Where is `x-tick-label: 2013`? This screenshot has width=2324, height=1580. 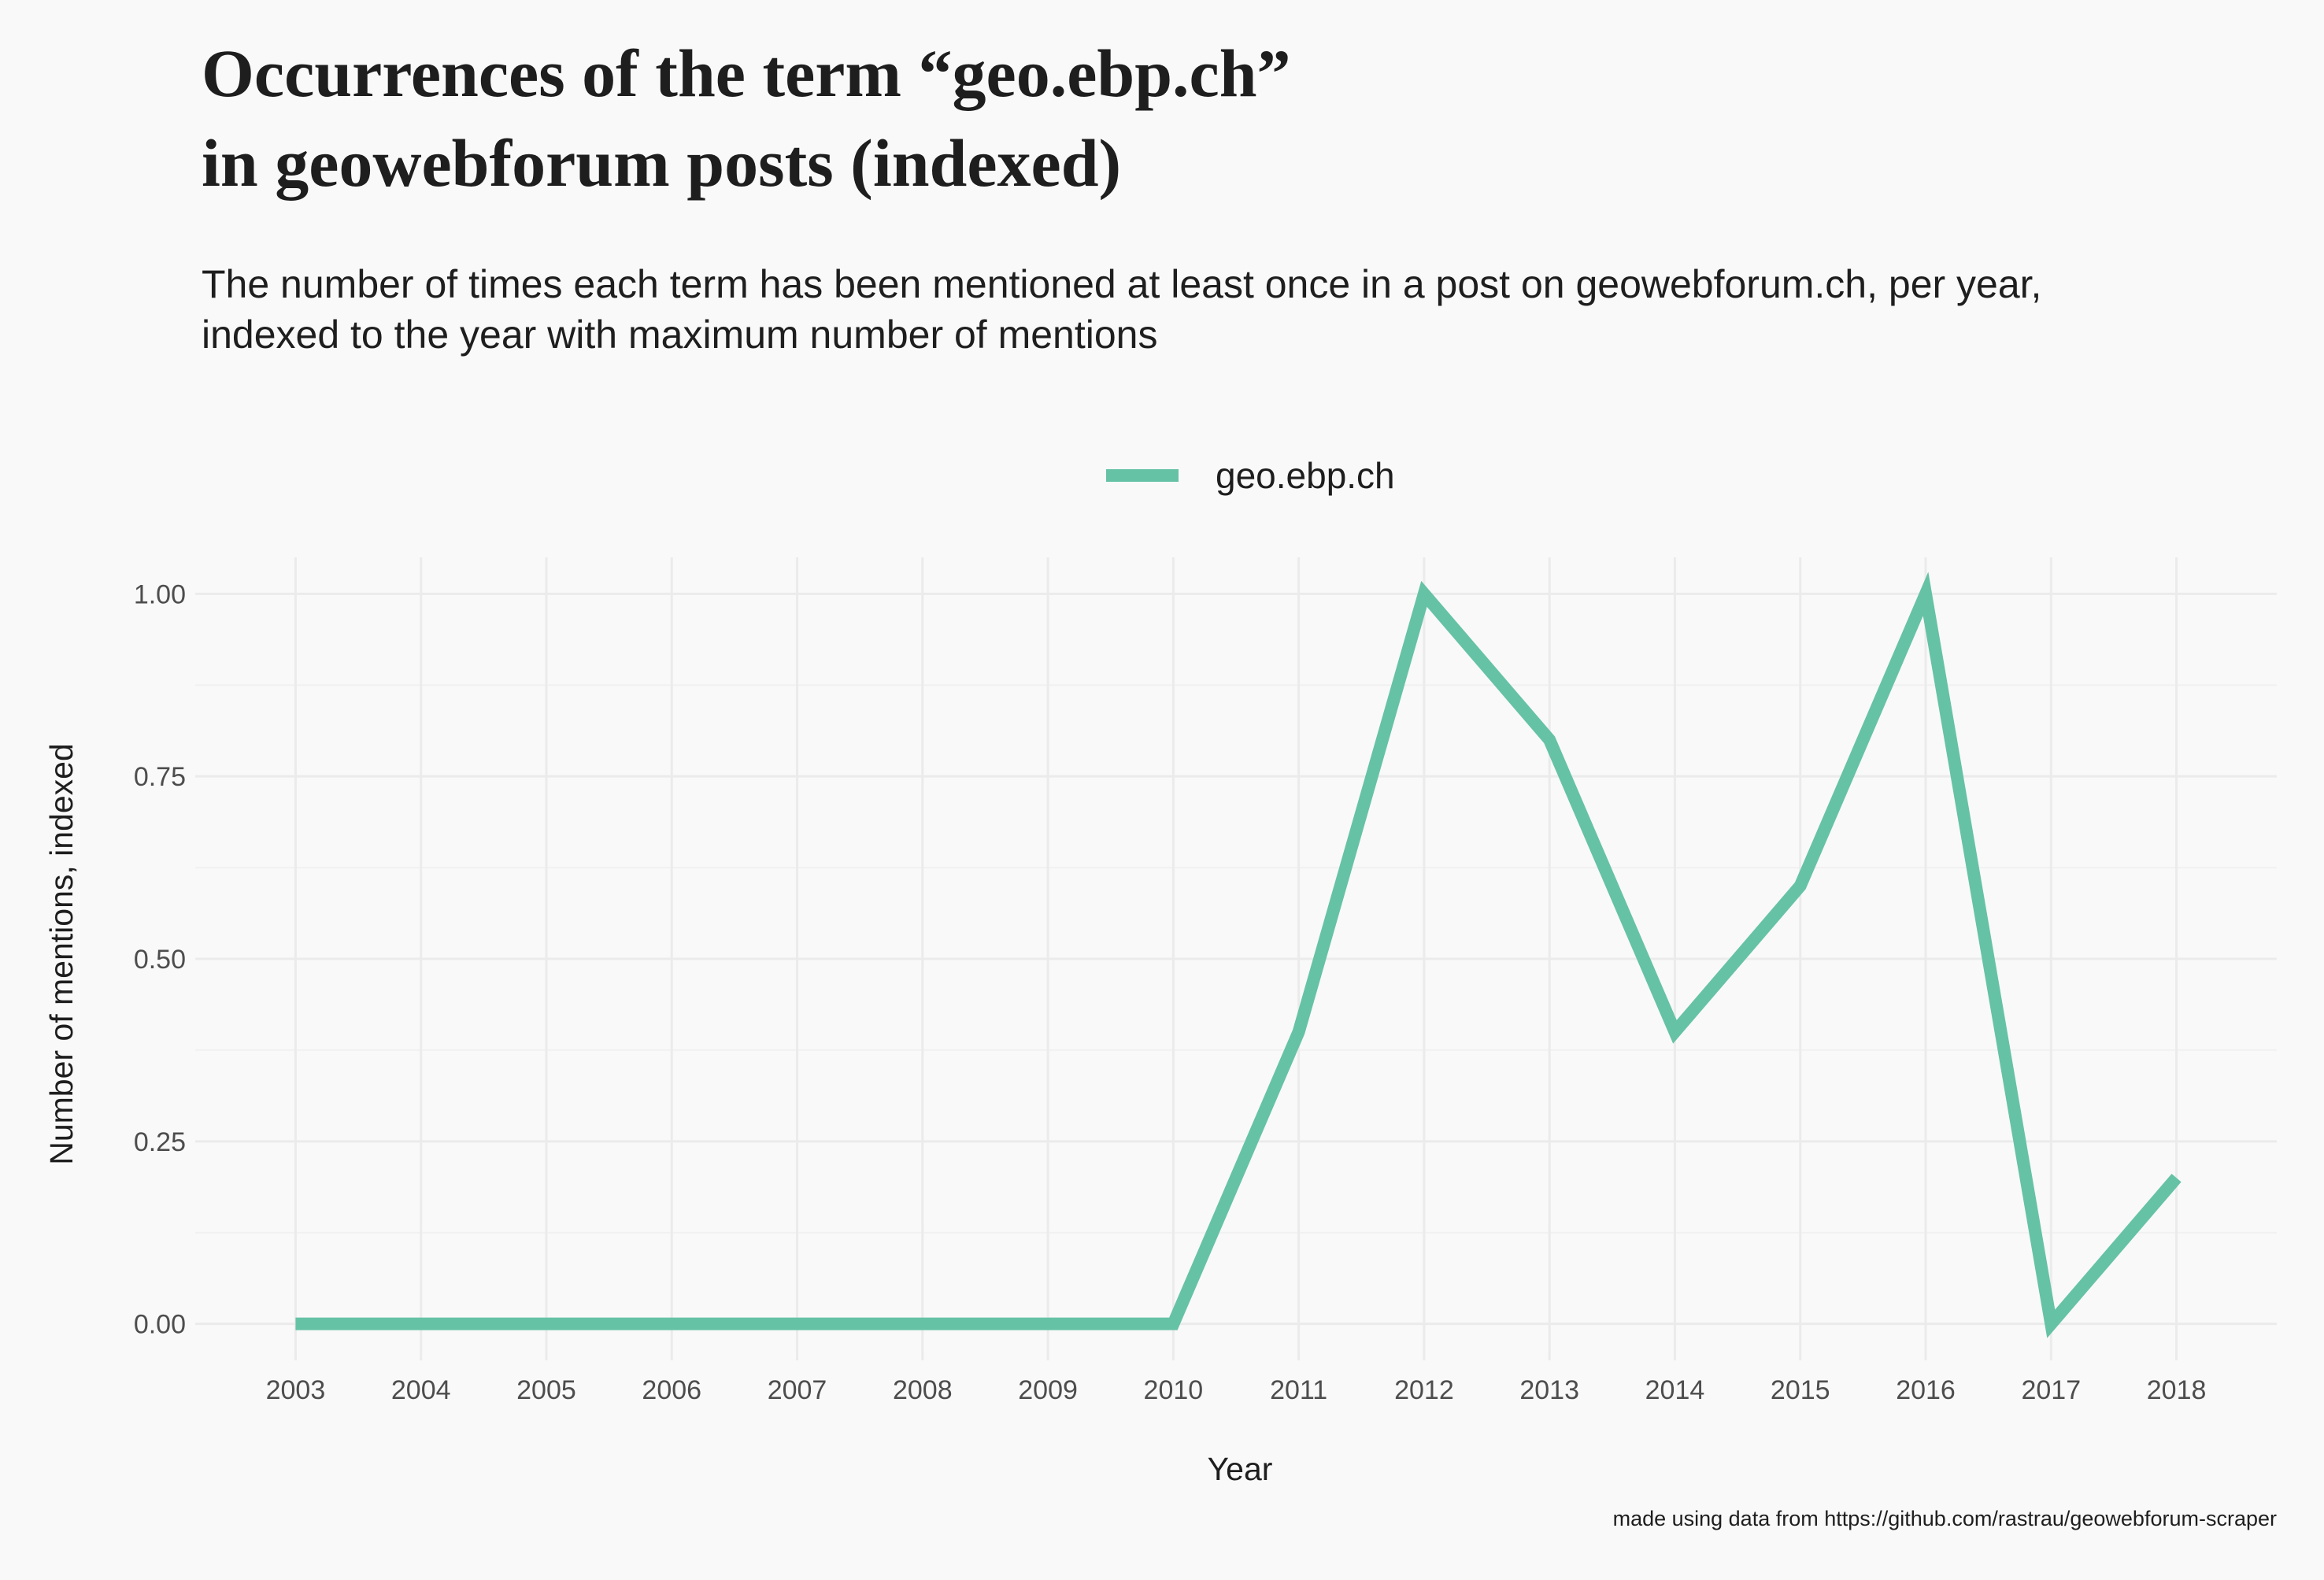
x-tick-label: 2013 is located at coordinates (1549, 1390).